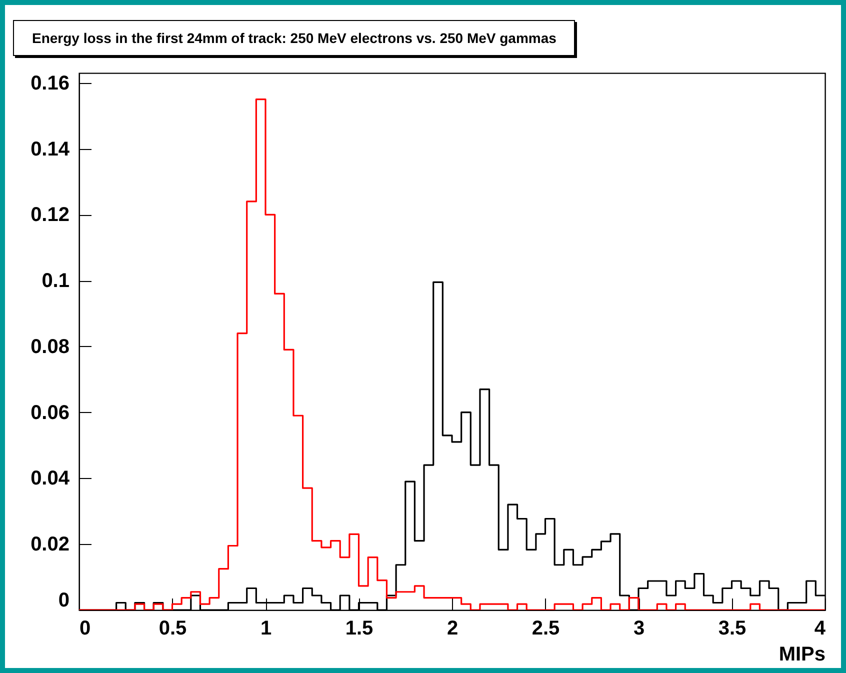 Image resolution: width=846 pixels, height=673 pixels. I want to click on x-tick-label: 2, so click(452, 629).